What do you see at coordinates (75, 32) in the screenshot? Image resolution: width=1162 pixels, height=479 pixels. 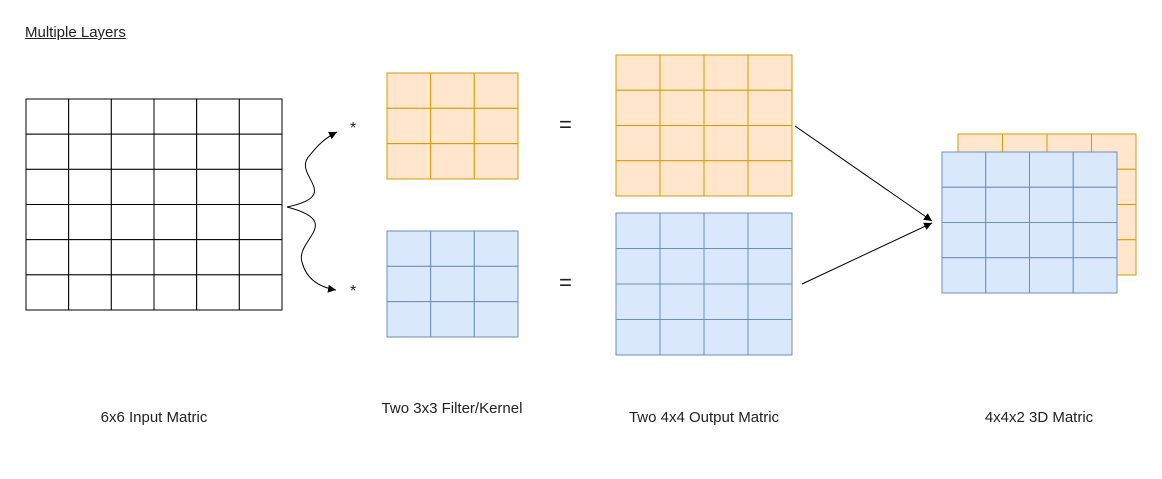 I see `diagram-title: Multiple Layers` at bounding box center [75, 32].